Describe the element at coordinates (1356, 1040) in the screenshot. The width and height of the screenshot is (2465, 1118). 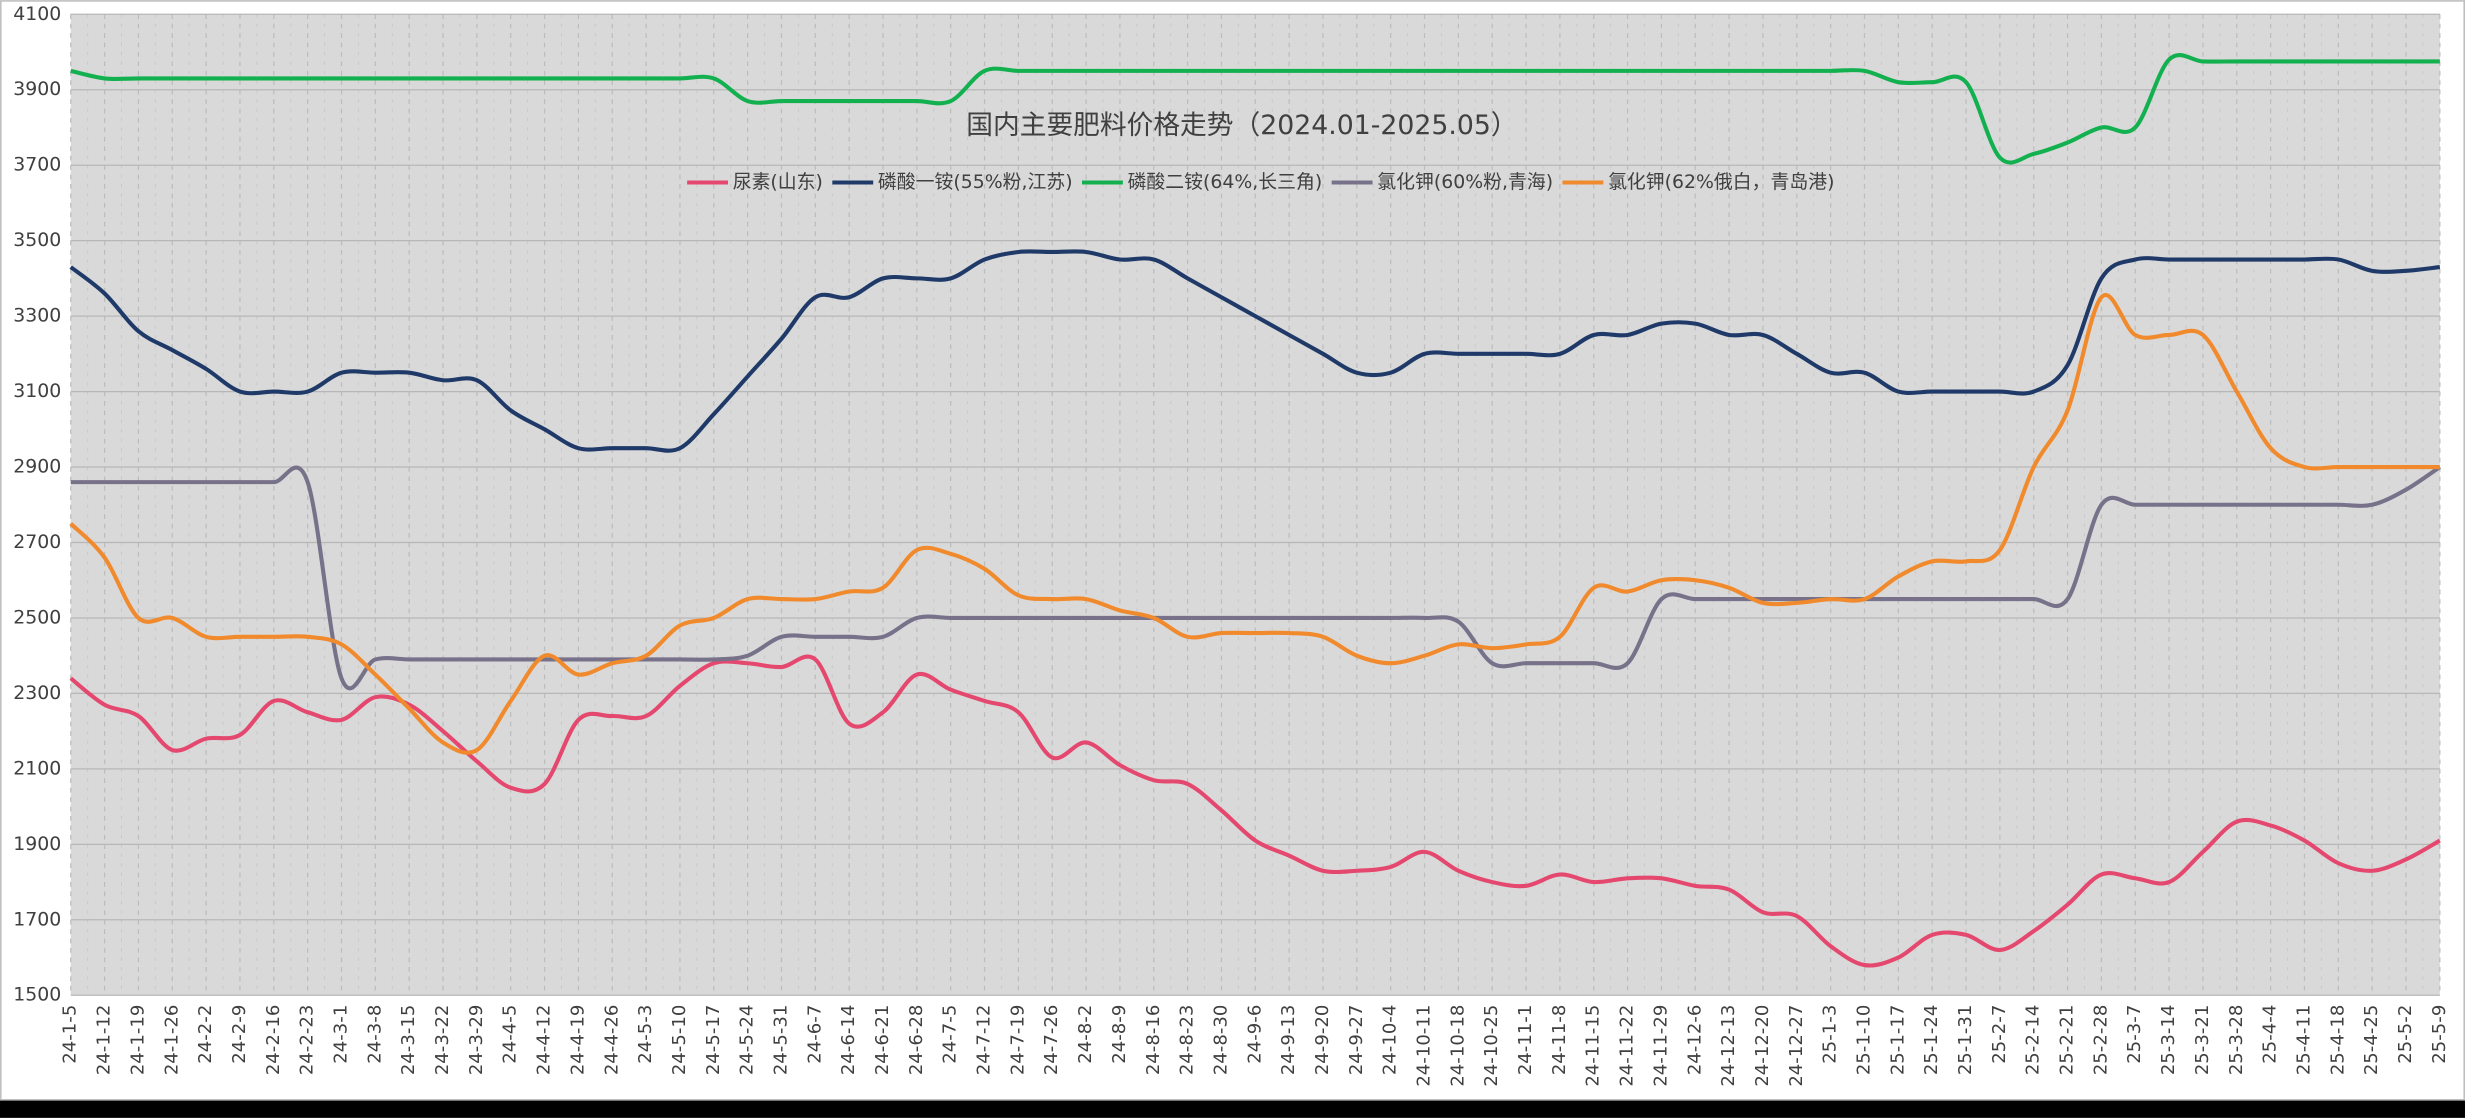
I see `x-tick-label: 24-9-27` at that location.